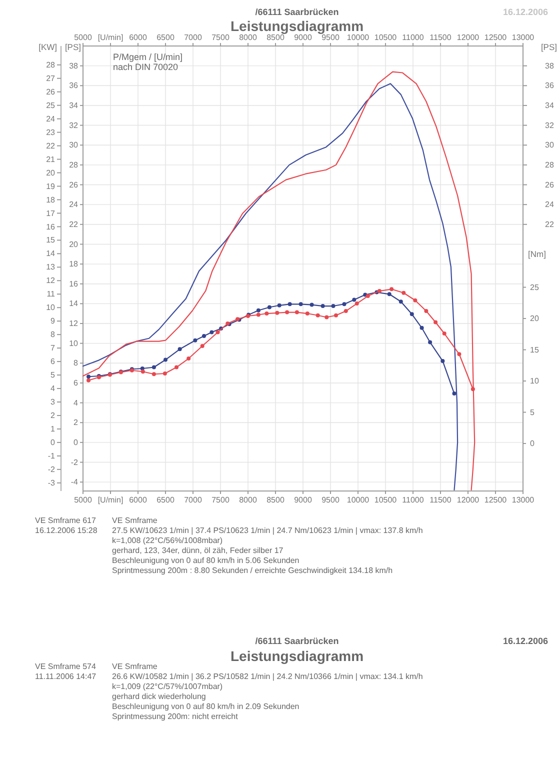  Describe the element at coordinates (74, 185) in the screenshot. I see `y-tick-label: 26` at that location.